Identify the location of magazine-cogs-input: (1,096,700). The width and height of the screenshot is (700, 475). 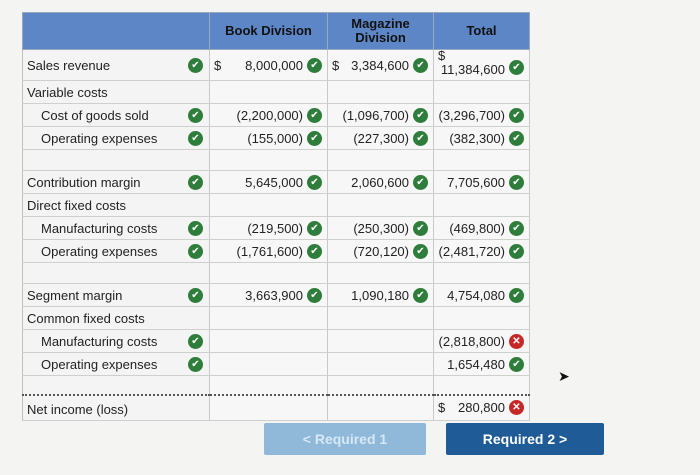
(376, 115).